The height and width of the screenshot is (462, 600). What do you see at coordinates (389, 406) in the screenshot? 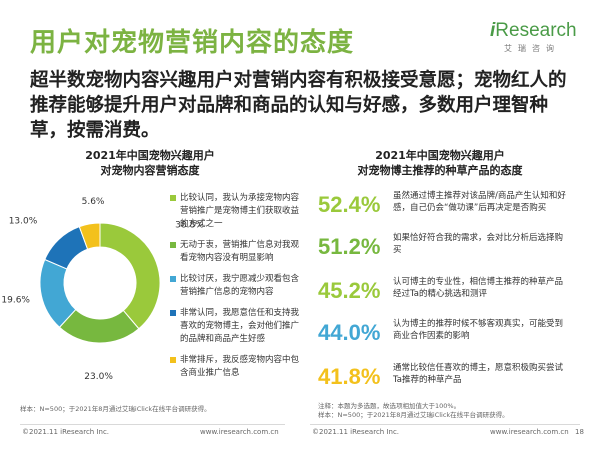
I see `right-note-multiselect: 注释：本题为多选题，故选项相加值大于100%。` at bounding box center [389, 406].